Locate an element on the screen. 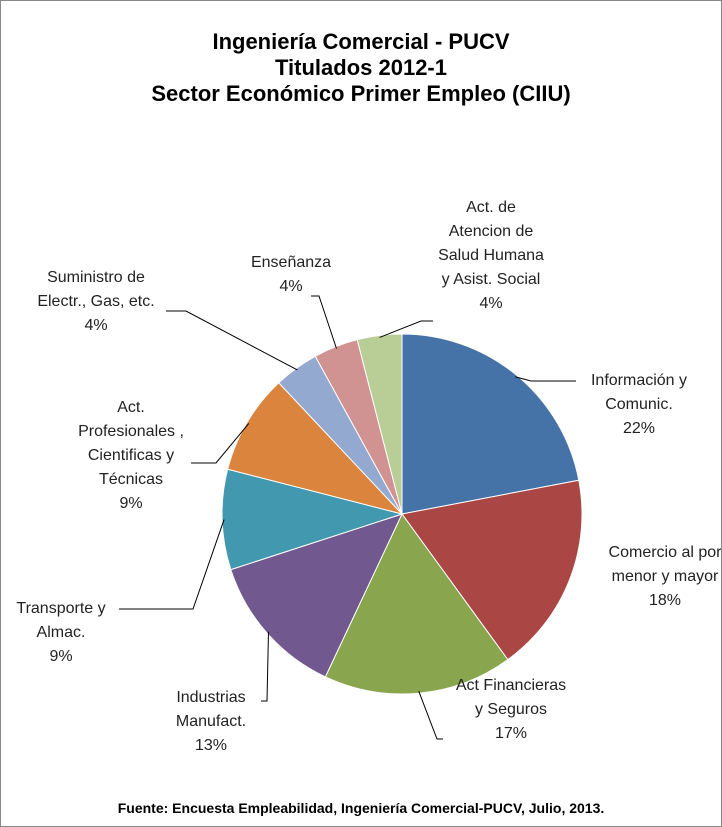 The width and height of the screenshot is (722, 827). data-label: Suministro de Electr., Gas, etc. 4% is located at coordinates (96, 302).